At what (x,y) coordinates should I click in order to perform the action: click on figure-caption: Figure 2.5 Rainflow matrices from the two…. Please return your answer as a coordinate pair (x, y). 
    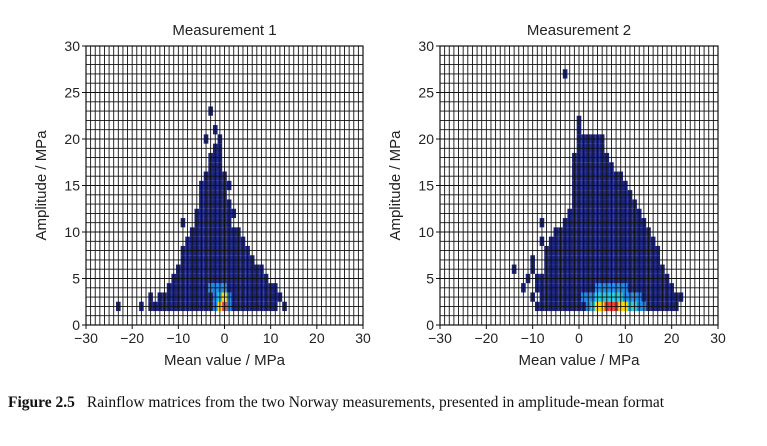
    Looking at the image, I should click on (384, 402).